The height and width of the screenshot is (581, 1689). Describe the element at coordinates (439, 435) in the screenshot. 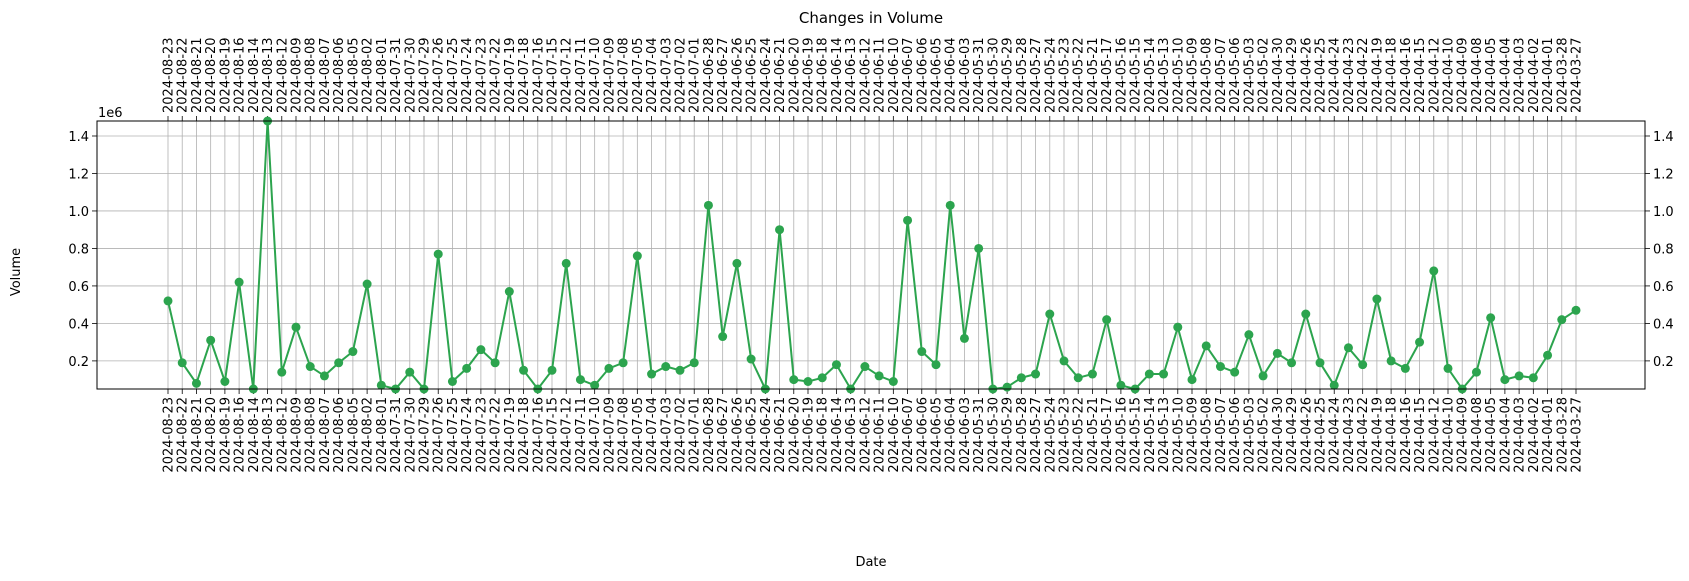

I see `x-tick-label-bottom: 2024-07-26` at that location.